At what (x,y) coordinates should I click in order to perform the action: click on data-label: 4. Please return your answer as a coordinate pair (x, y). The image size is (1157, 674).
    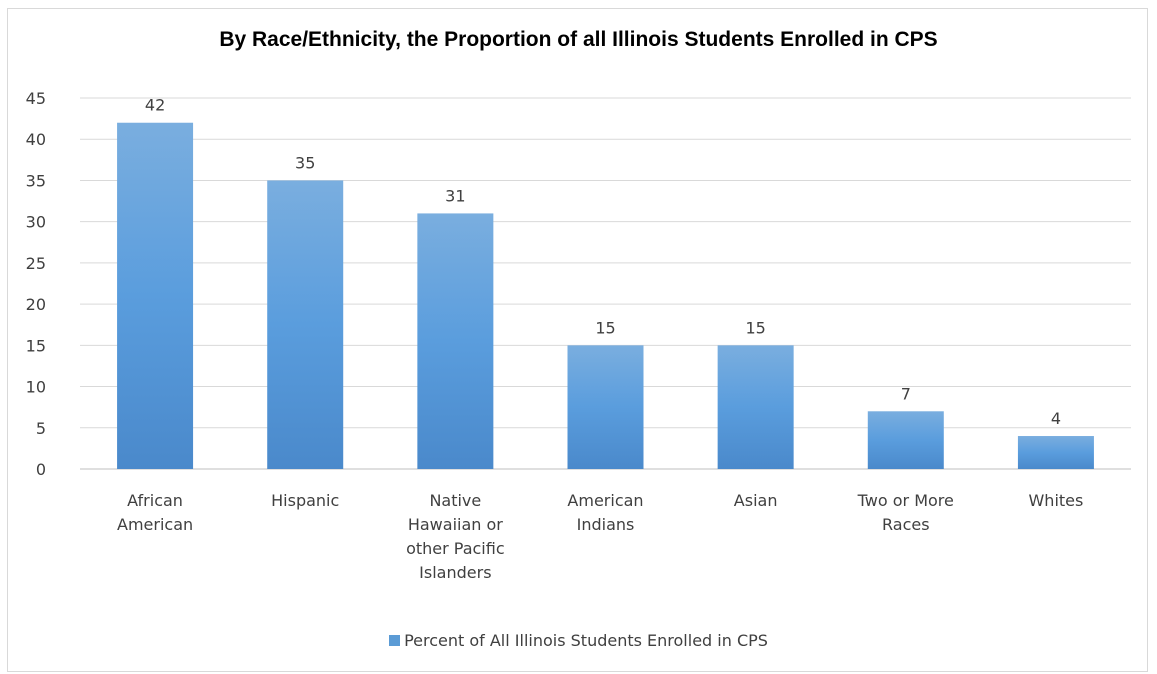
    Looking at the image, I should click on (1056, 418).